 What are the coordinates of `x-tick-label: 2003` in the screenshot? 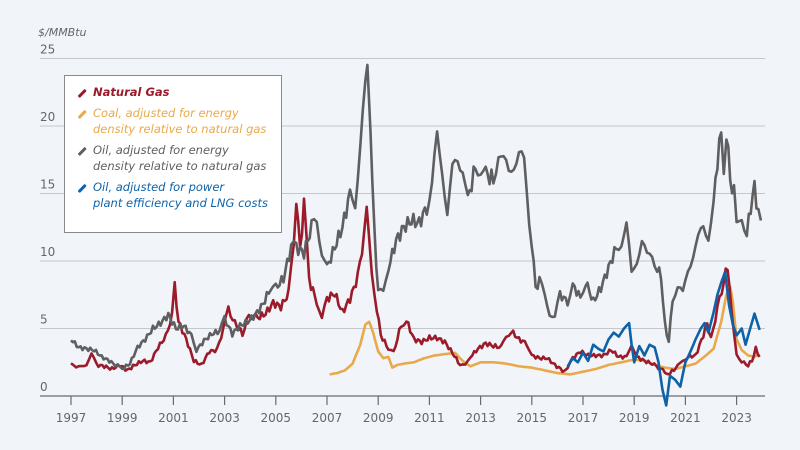 It's located at (224, 418).